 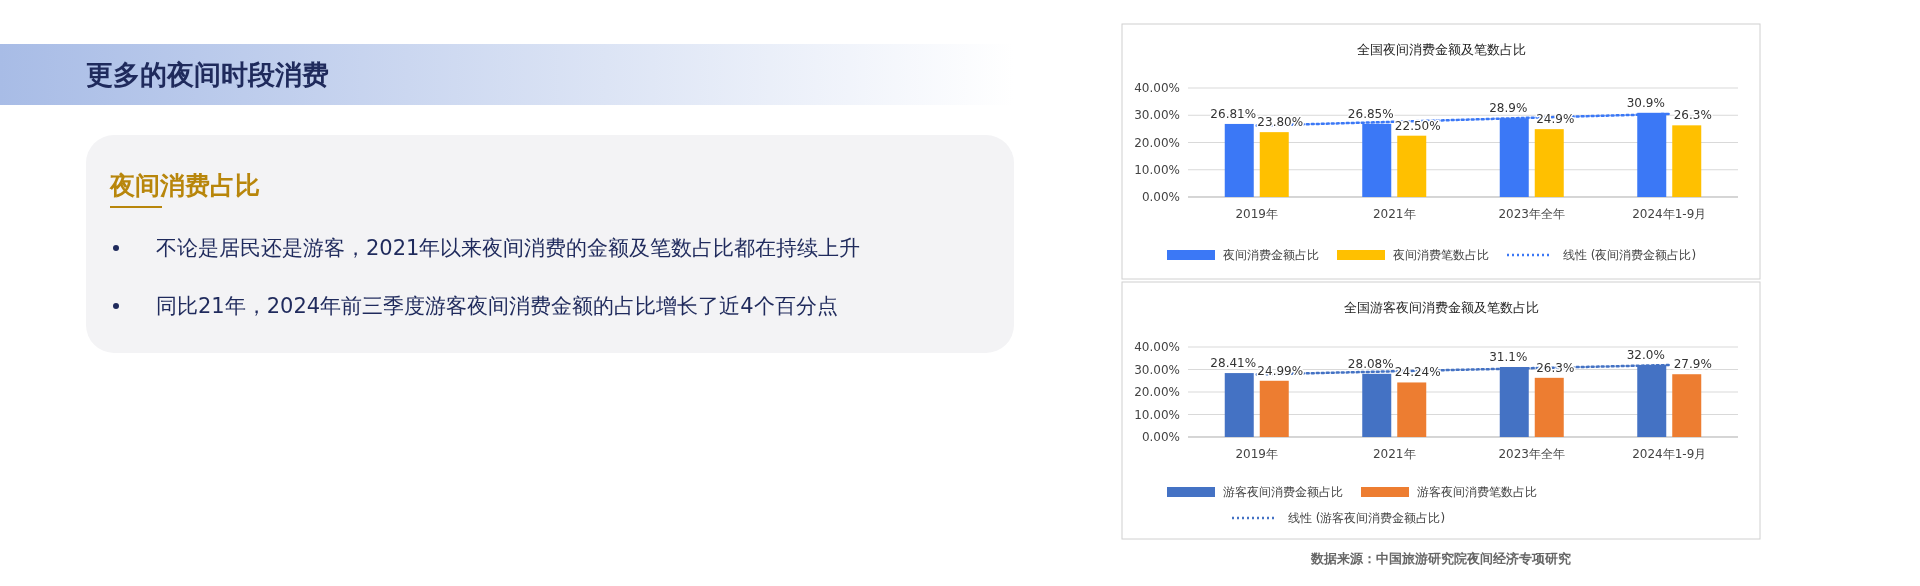 What do you see at coordinates (1370, 113) in the screenshot?
I see `data-label: 26.85%` at bounding box center [1370, 113].